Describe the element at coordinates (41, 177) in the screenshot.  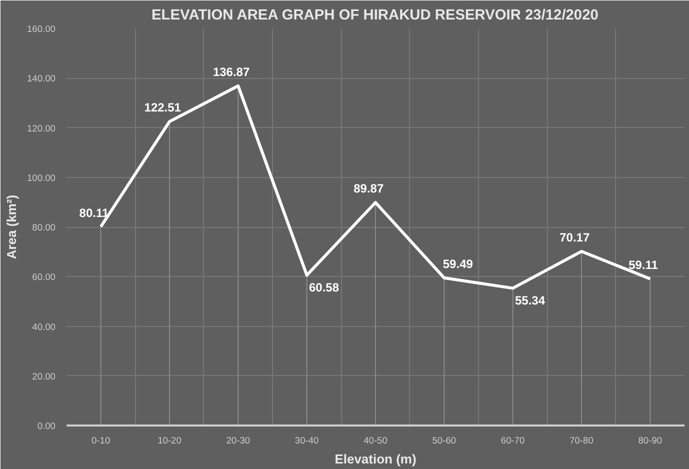
I see `y-tick-label: 100.00` at that location.